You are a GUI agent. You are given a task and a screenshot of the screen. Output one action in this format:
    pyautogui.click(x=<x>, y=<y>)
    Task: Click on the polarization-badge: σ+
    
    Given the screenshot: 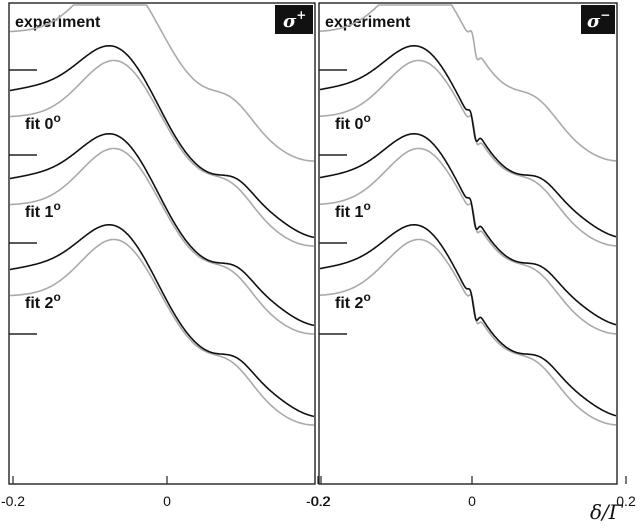 What is the action you would take?
    pyautogui.click(x=294, y=19)
    